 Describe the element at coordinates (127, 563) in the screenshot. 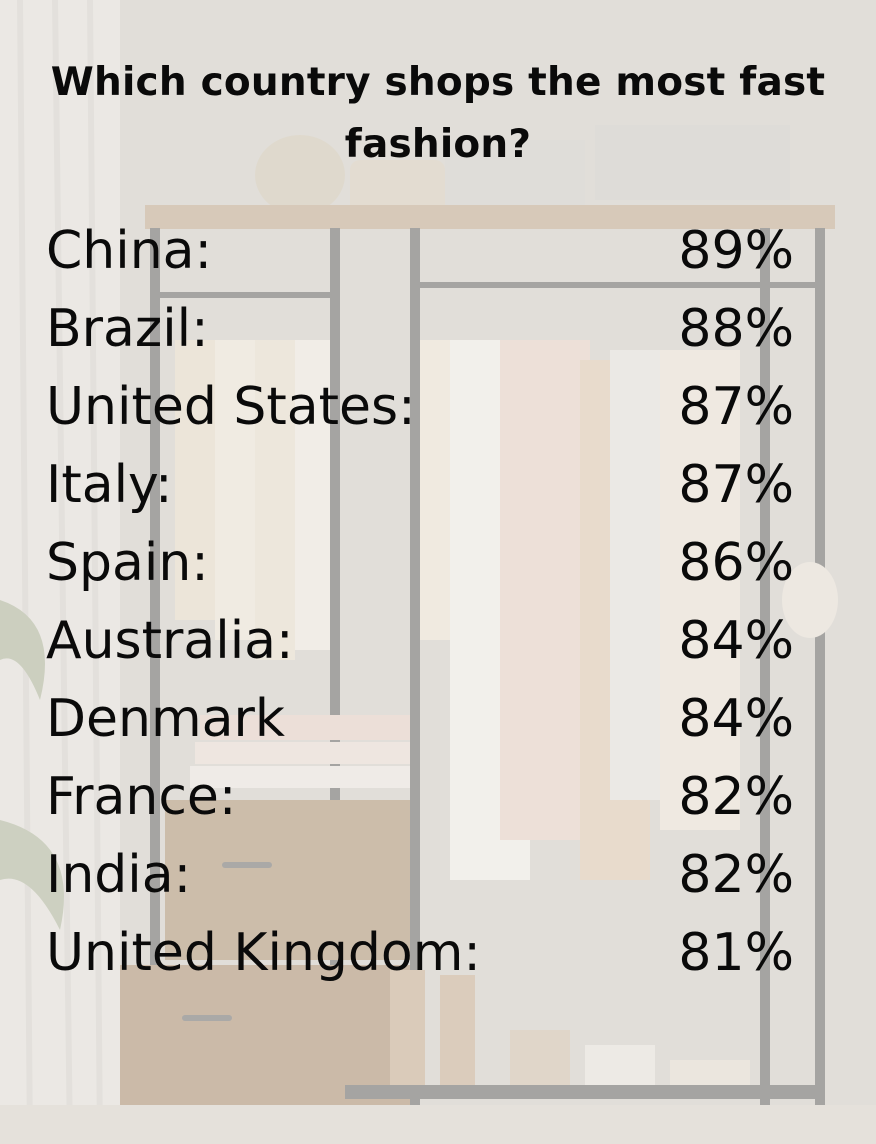

I see `country-name: Spain:` at that location.